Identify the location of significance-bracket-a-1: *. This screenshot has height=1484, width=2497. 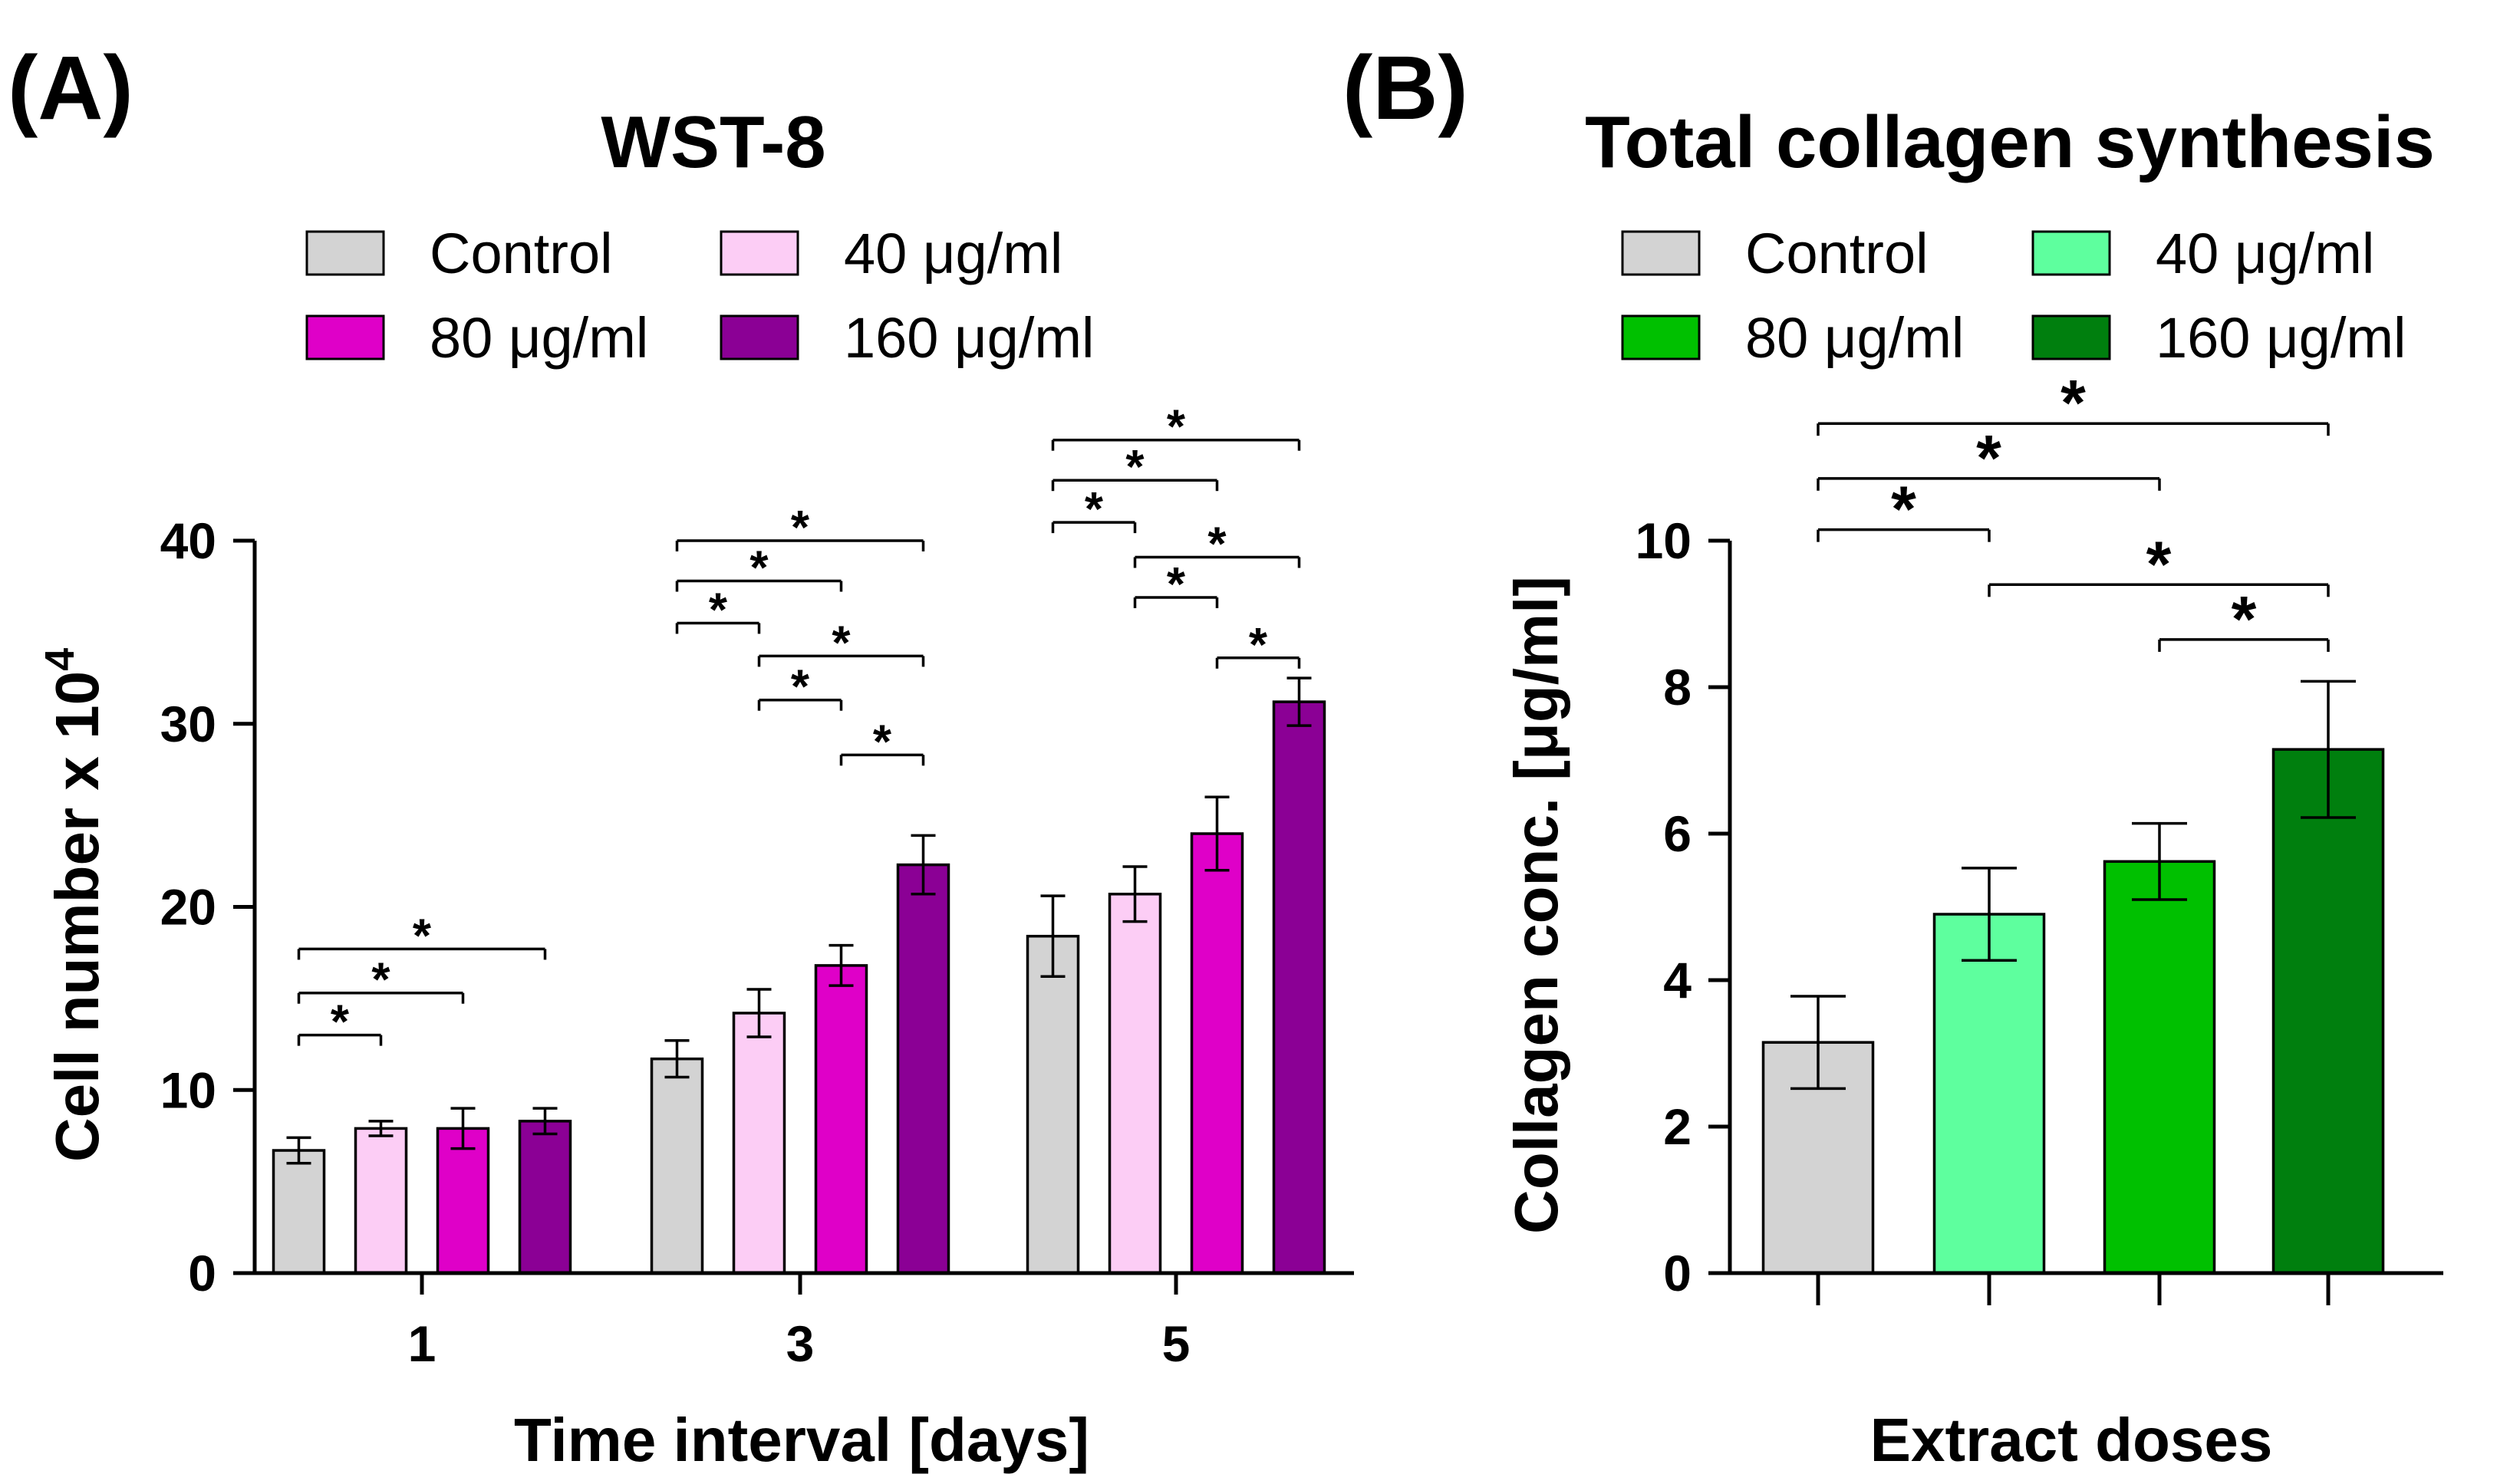
(381, 980).